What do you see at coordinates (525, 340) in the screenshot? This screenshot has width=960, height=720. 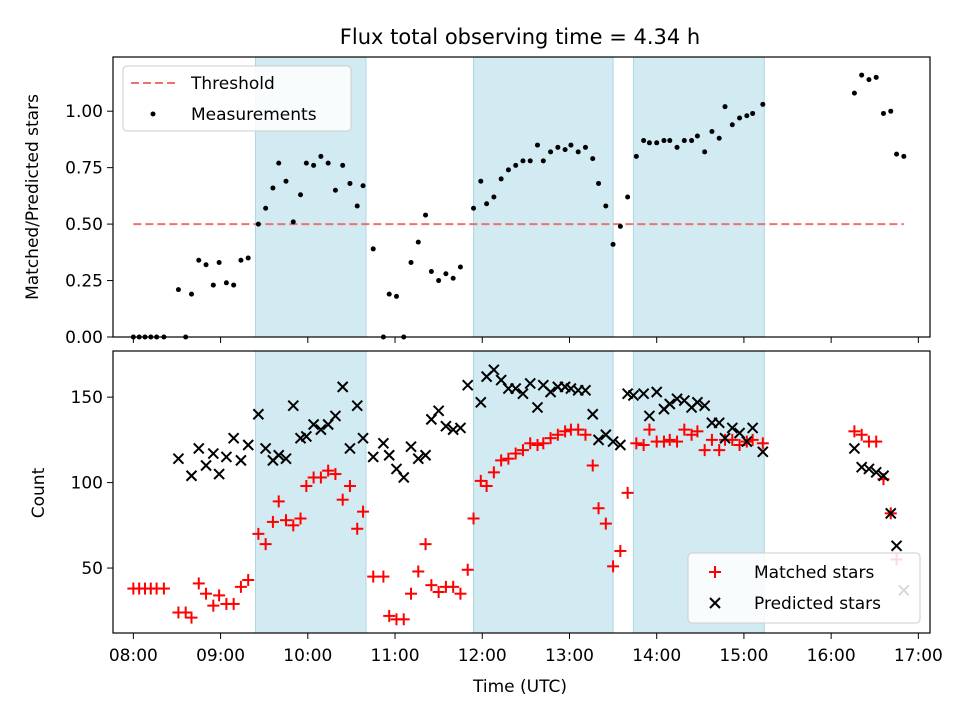 I see `top-x-ticks` at bounding box center [525, 340].